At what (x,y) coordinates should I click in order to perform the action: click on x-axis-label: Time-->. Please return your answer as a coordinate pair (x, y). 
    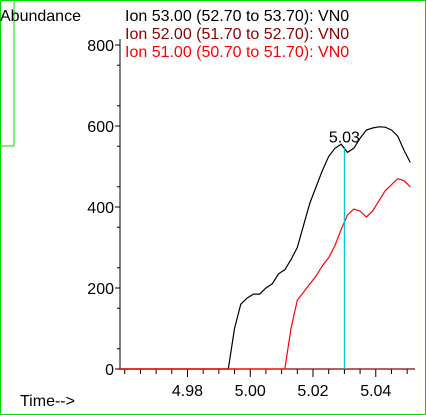
    Looking at the image, I should click on (47, 401).